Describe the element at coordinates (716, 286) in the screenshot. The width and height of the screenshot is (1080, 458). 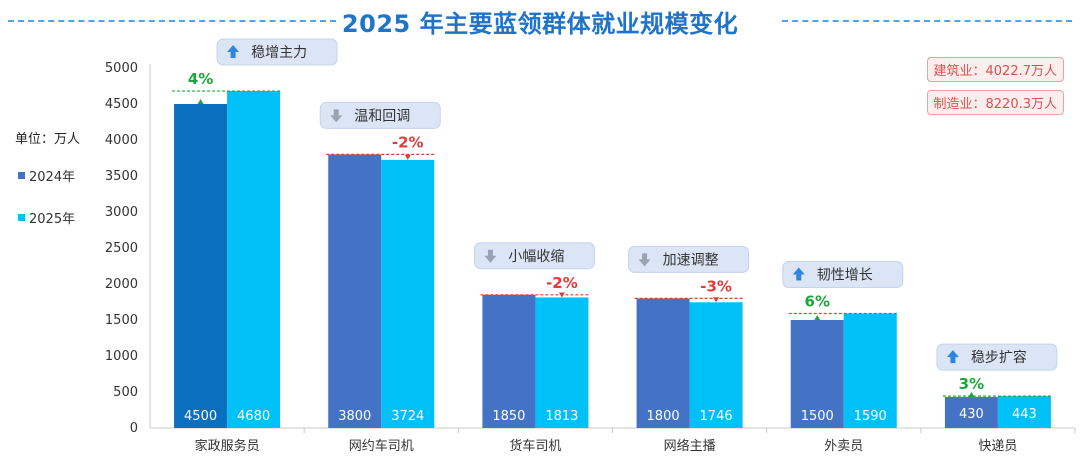
I see `change-pct-3: -3%` at that location.